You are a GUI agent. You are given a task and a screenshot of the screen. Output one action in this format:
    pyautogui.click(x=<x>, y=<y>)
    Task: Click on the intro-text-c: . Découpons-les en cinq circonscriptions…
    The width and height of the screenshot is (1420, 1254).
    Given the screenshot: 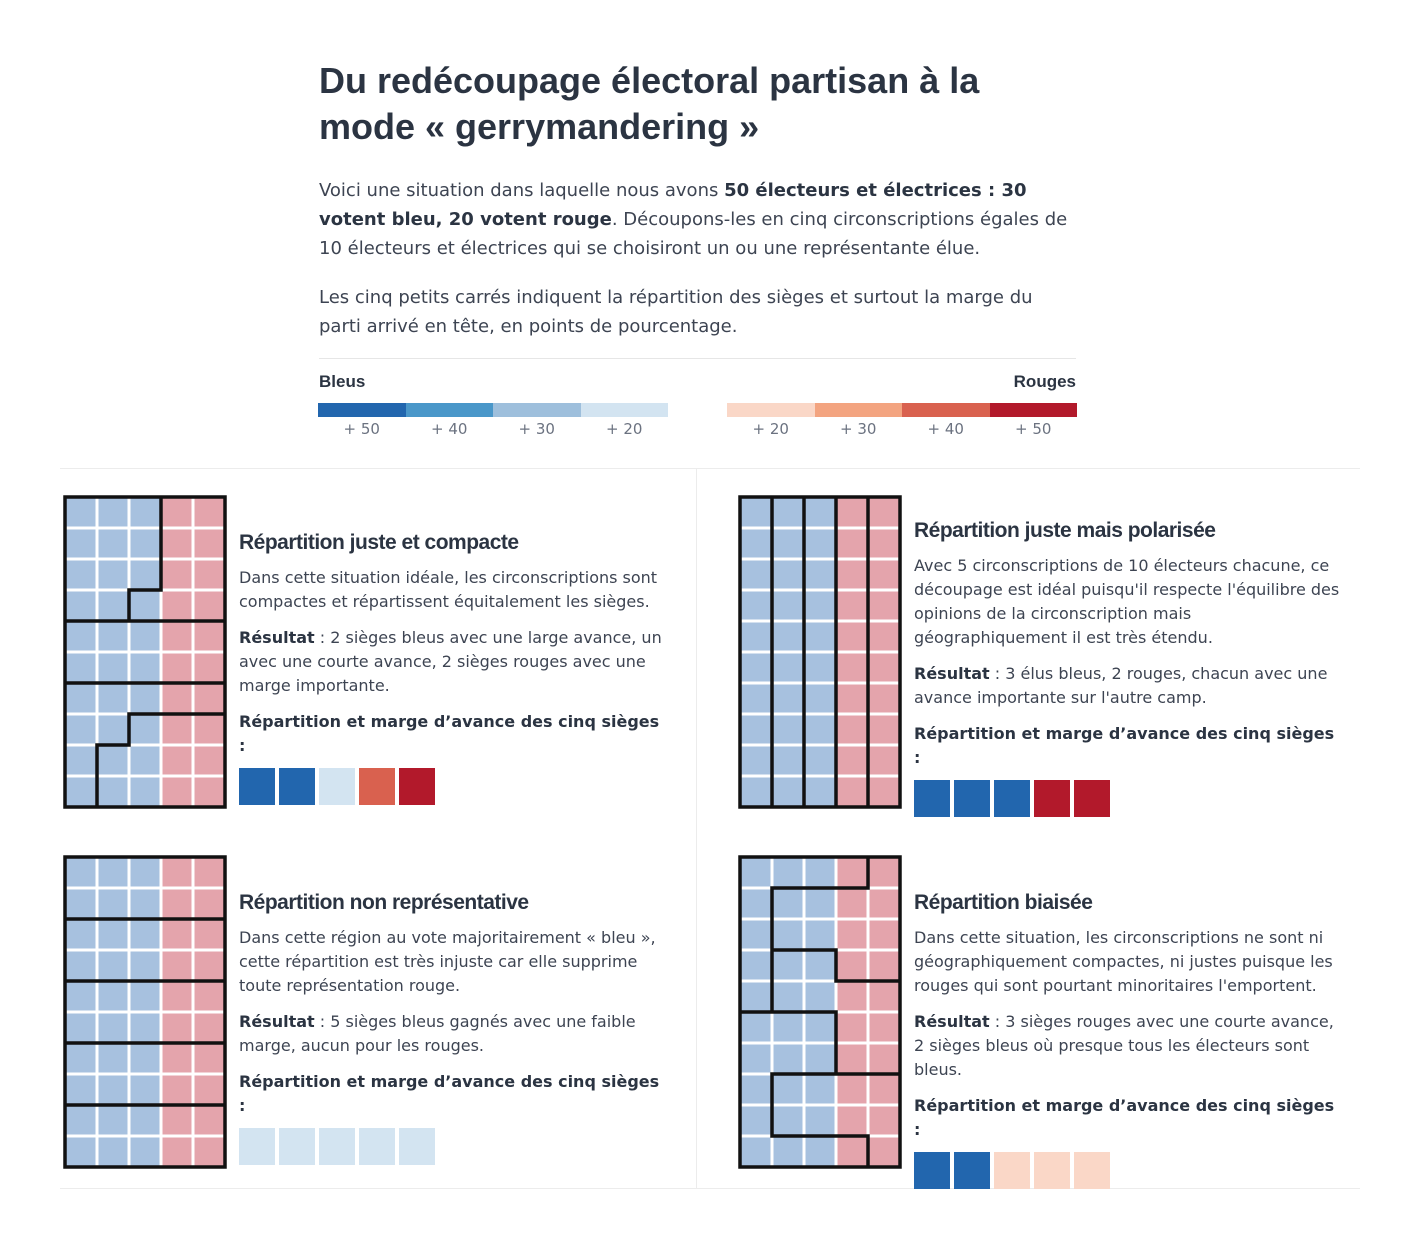 What is the action you would take?
    pyautogui.click(x=693, y=234)
    